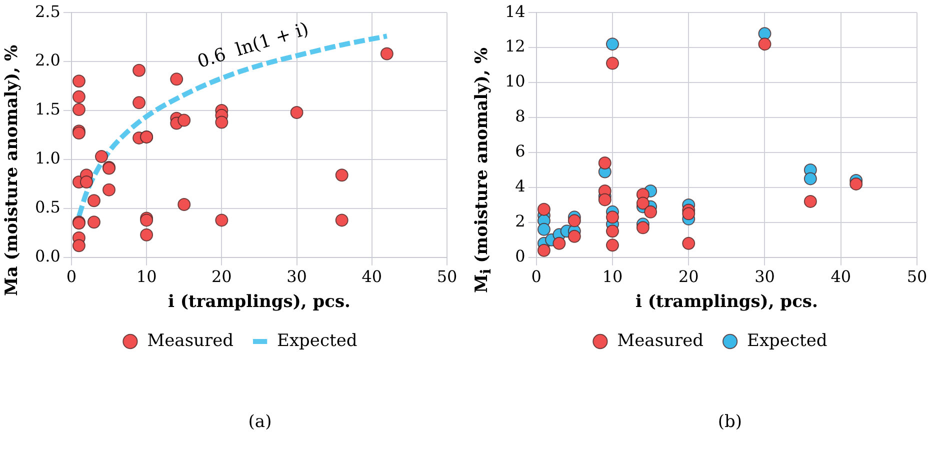 The image size is (941, 454). What do you see at coordinates (47, 256) in the screenshot?
I see `y-tick-label: 0.0` at bounding box center [47, 256].